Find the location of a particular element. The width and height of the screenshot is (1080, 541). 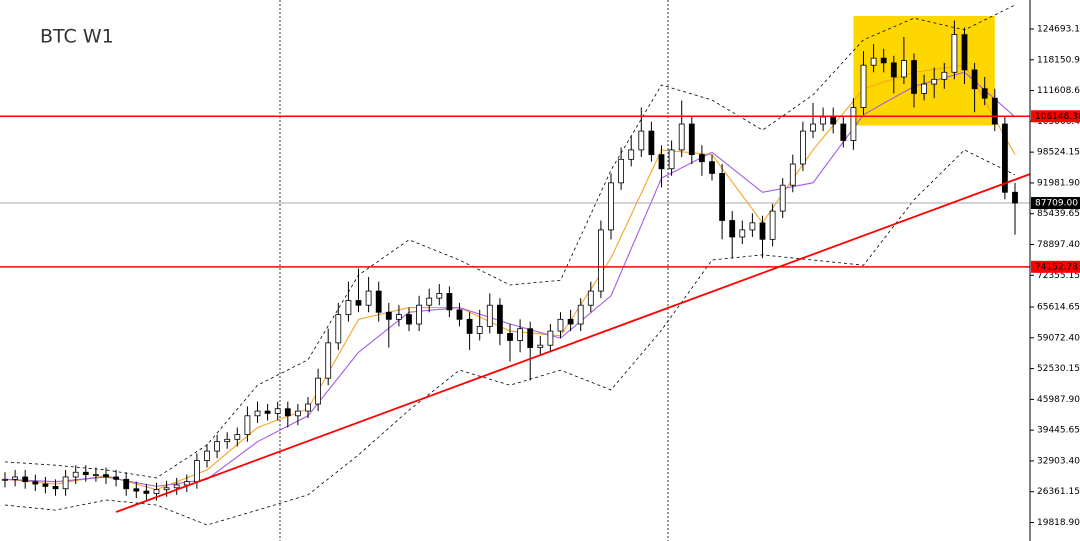

price-tag-label: 106148.38 is located at coordinates (1057, 117).